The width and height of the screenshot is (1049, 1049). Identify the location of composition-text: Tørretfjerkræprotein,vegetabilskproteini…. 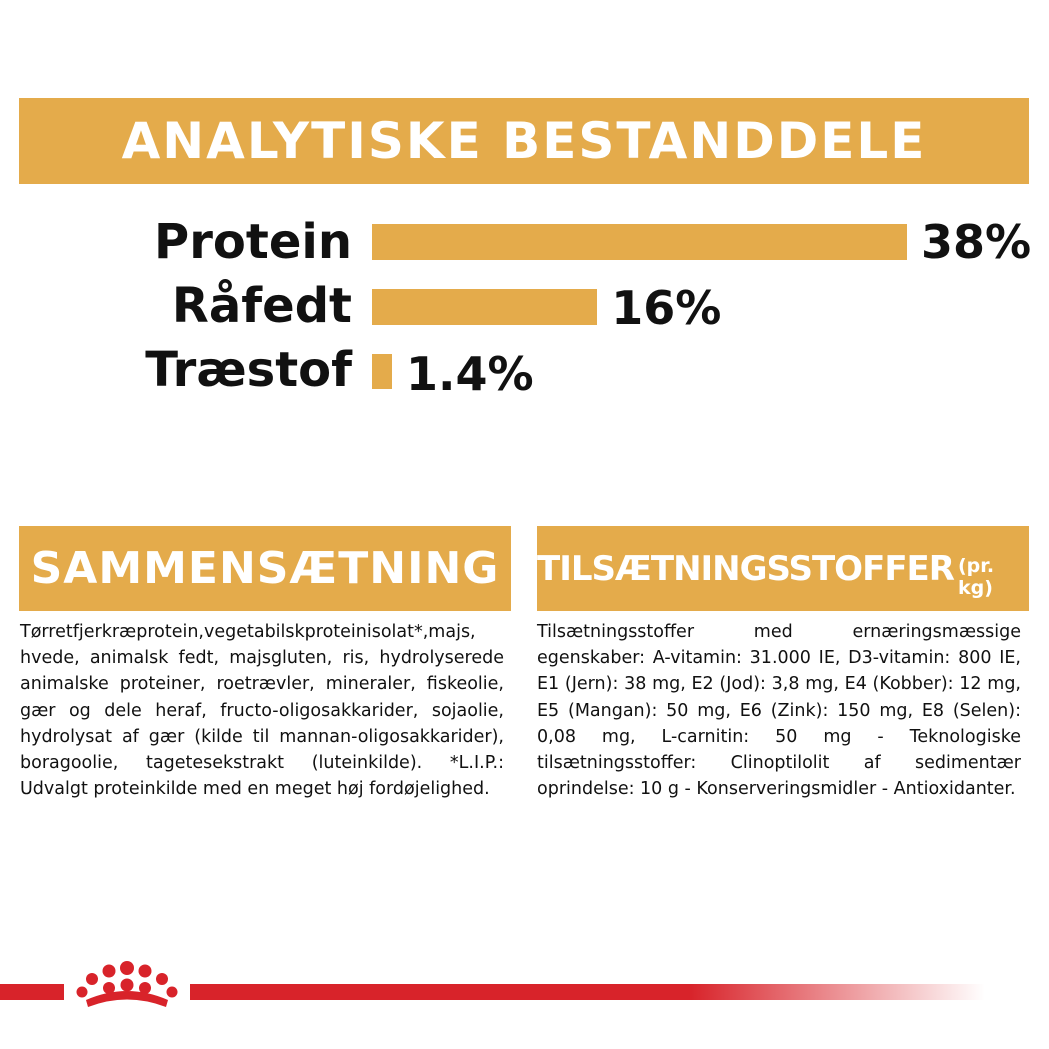
(262, 711).